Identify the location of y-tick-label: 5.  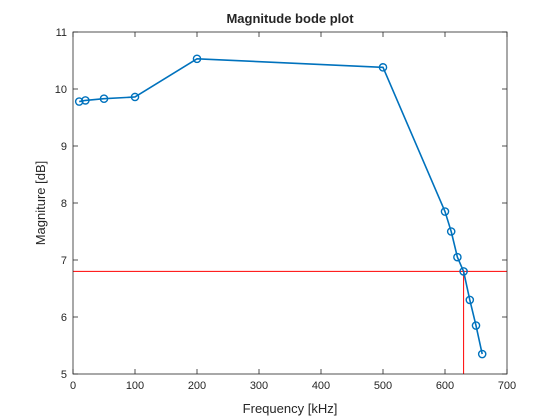
(64, 375).